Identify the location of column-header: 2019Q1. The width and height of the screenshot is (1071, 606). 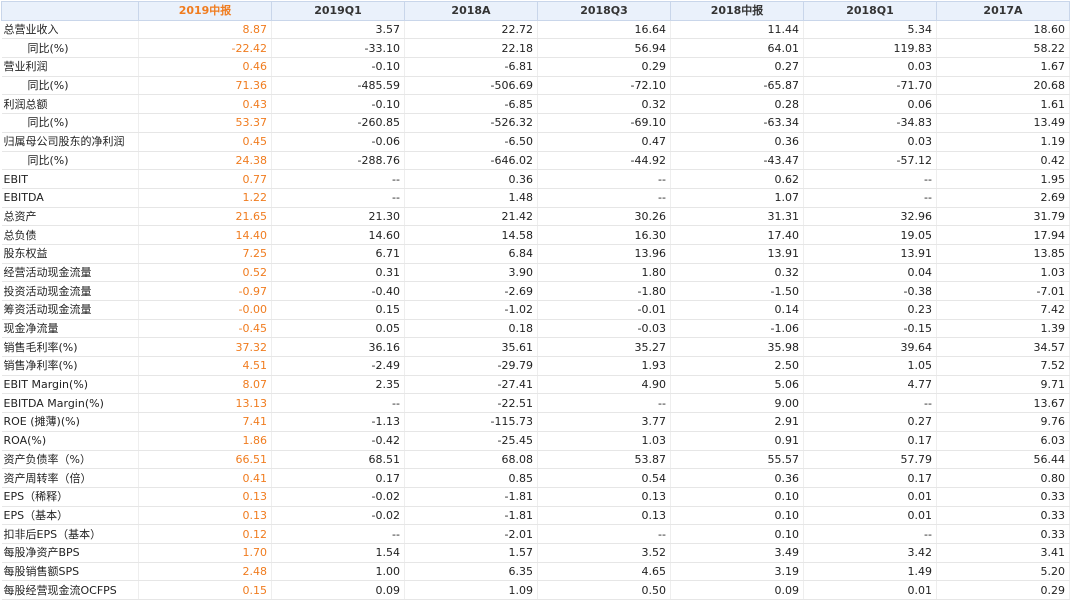
(338, 11).